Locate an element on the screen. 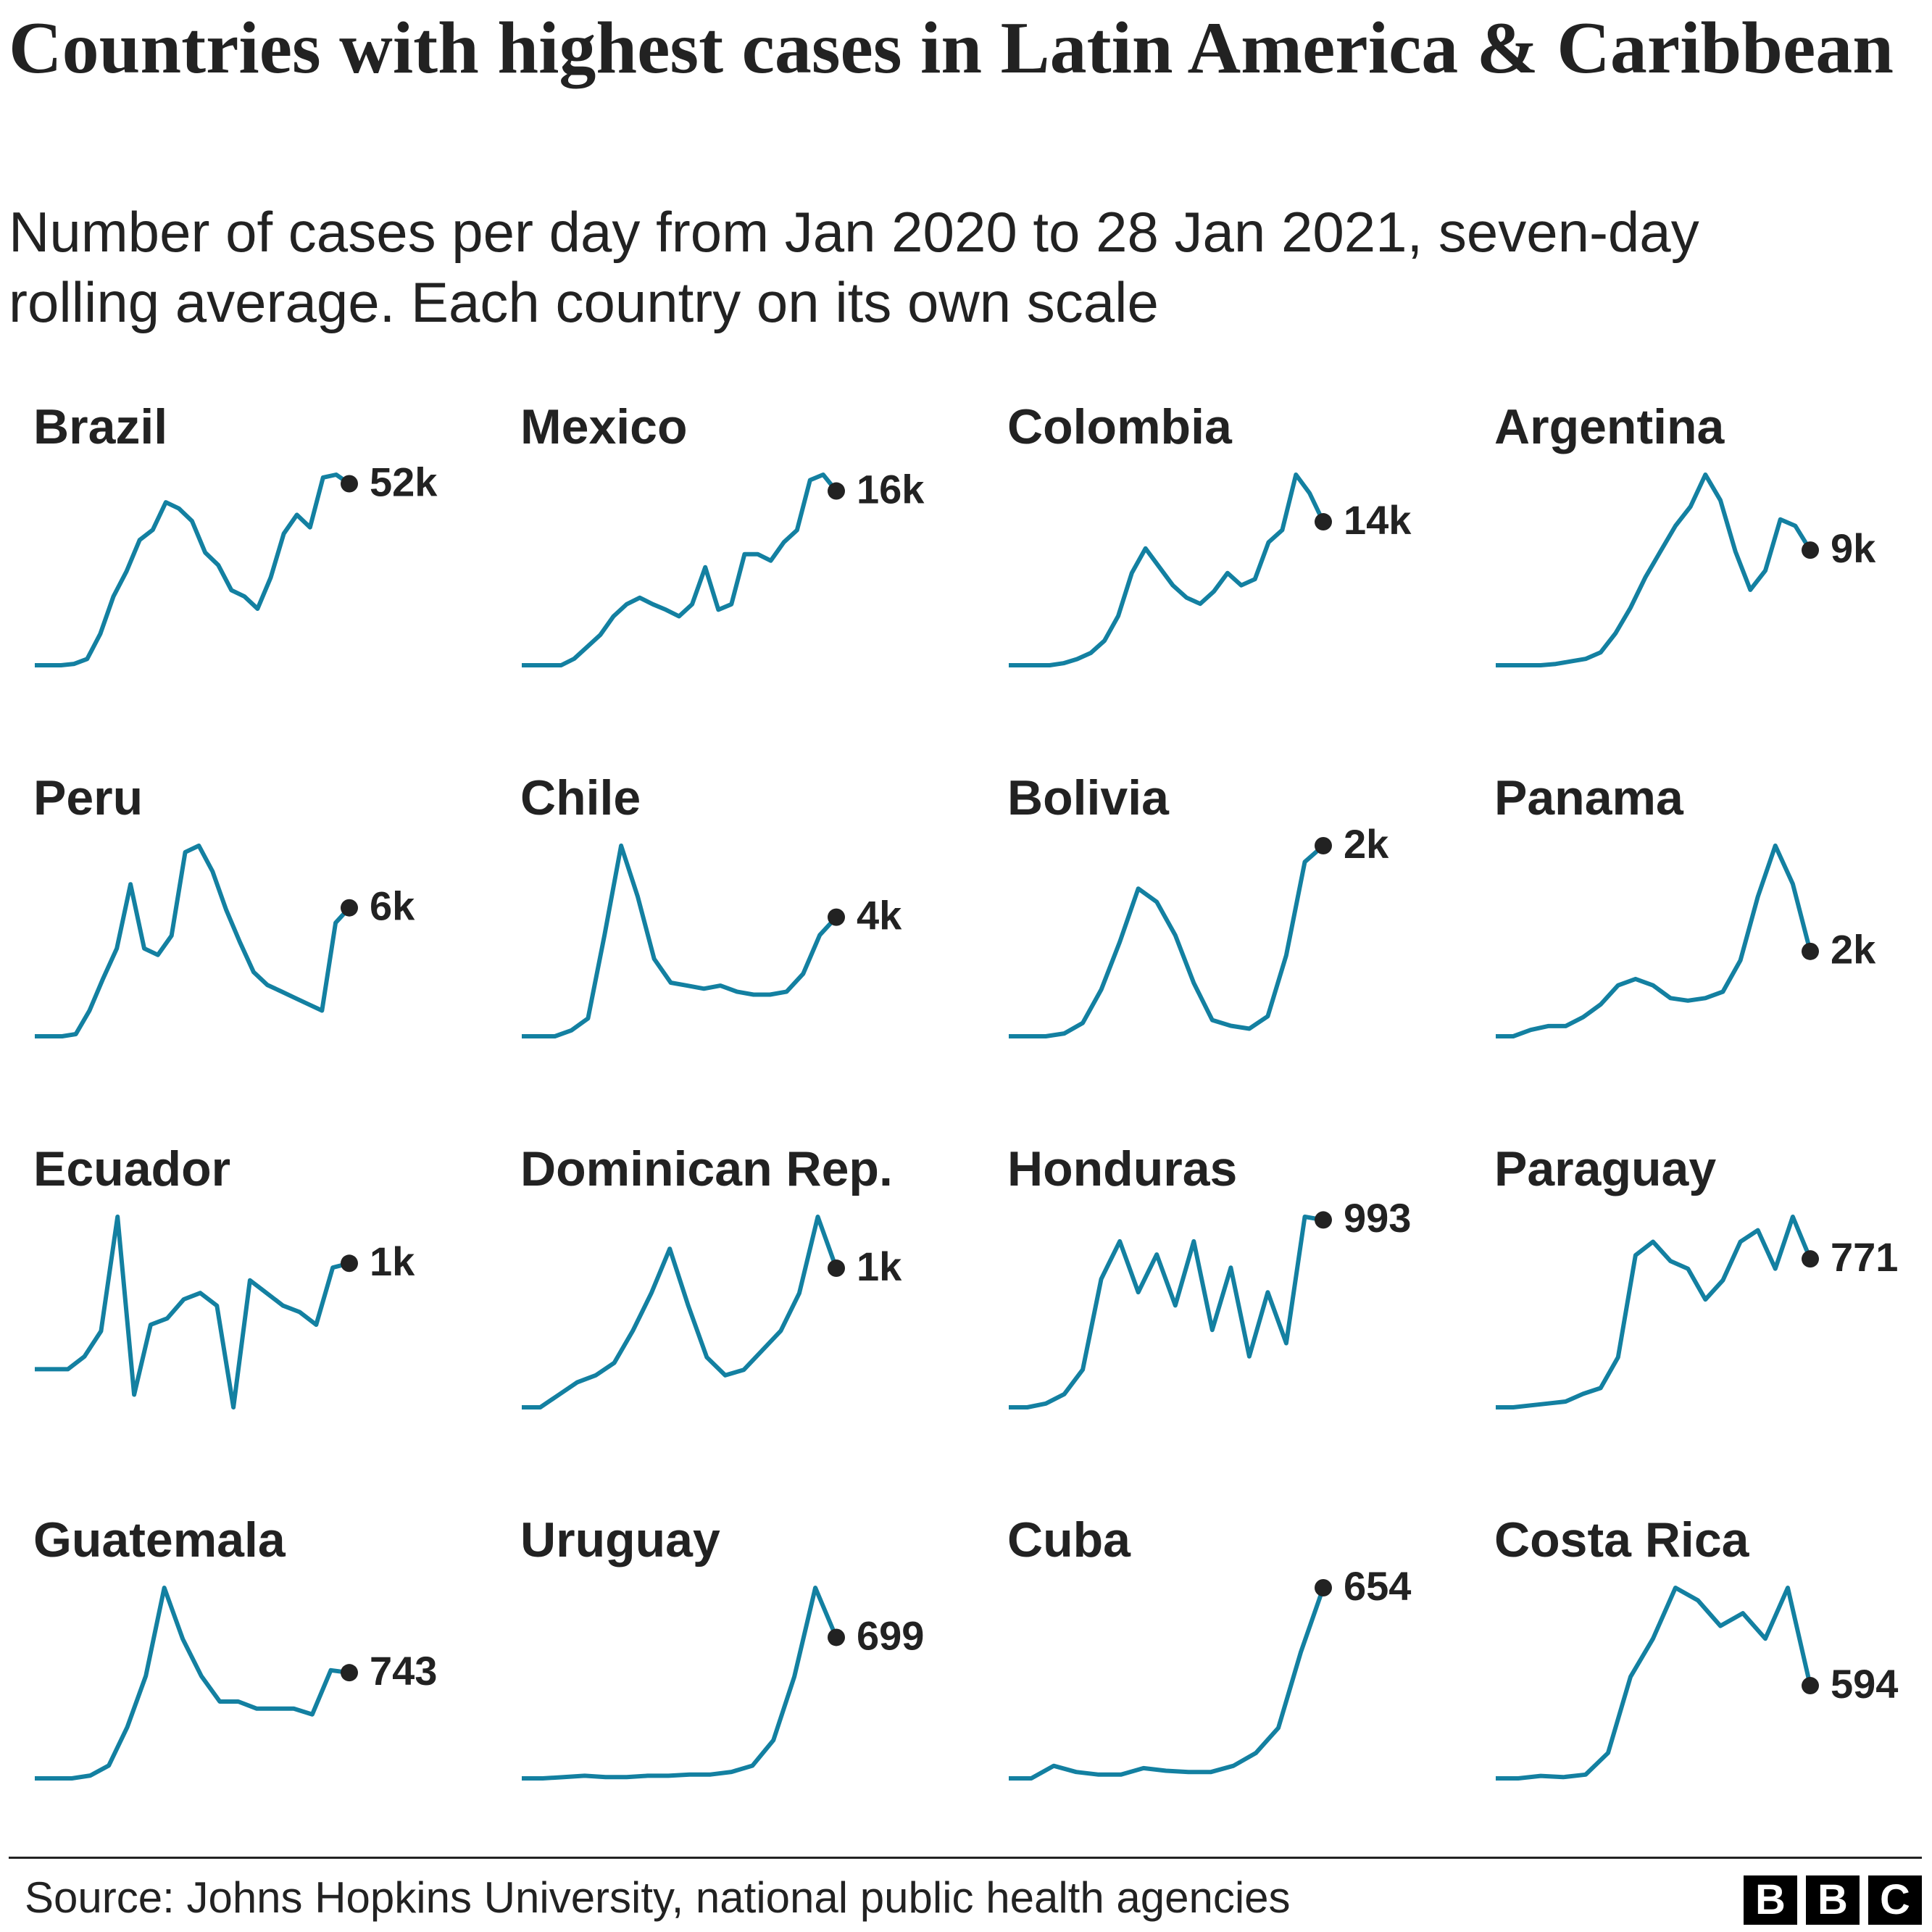  panel-title: Chile is located at coordinates (580, 798).